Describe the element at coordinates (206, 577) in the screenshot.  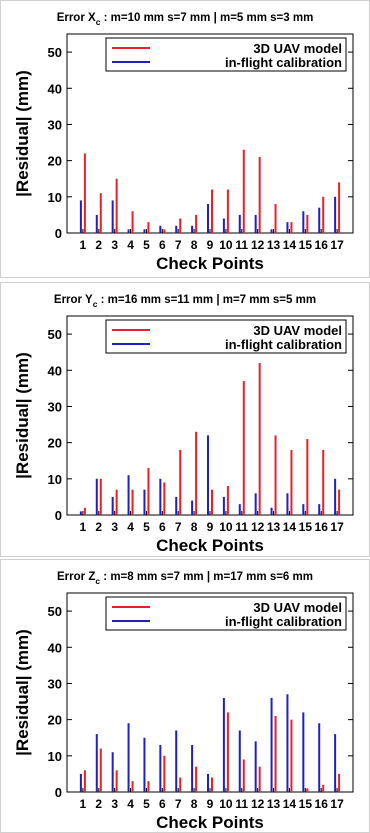
I see `chart-title-rest: : m=8 mm s=7 mm | m=17 mm s=6 mm` at that location.